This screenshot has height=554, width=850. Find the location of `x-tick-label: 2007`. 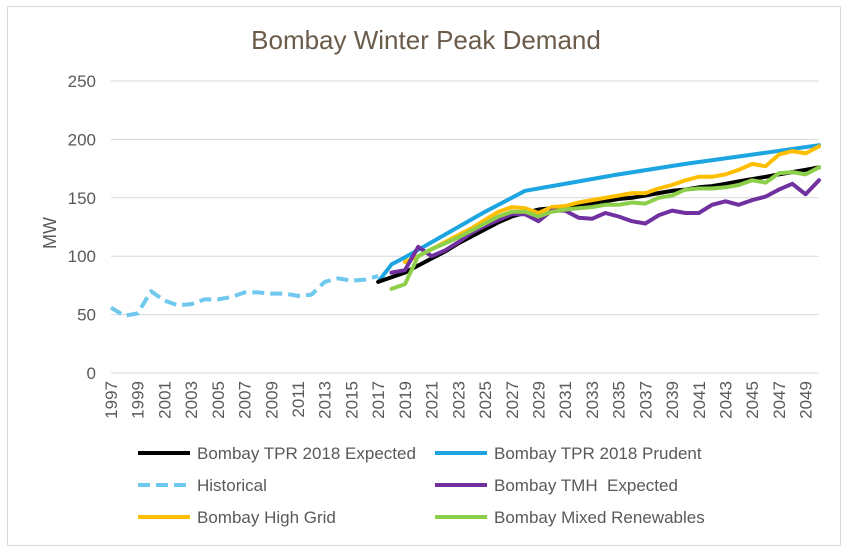

x-tick-label: 2007 is located at coordinates (245, 400).